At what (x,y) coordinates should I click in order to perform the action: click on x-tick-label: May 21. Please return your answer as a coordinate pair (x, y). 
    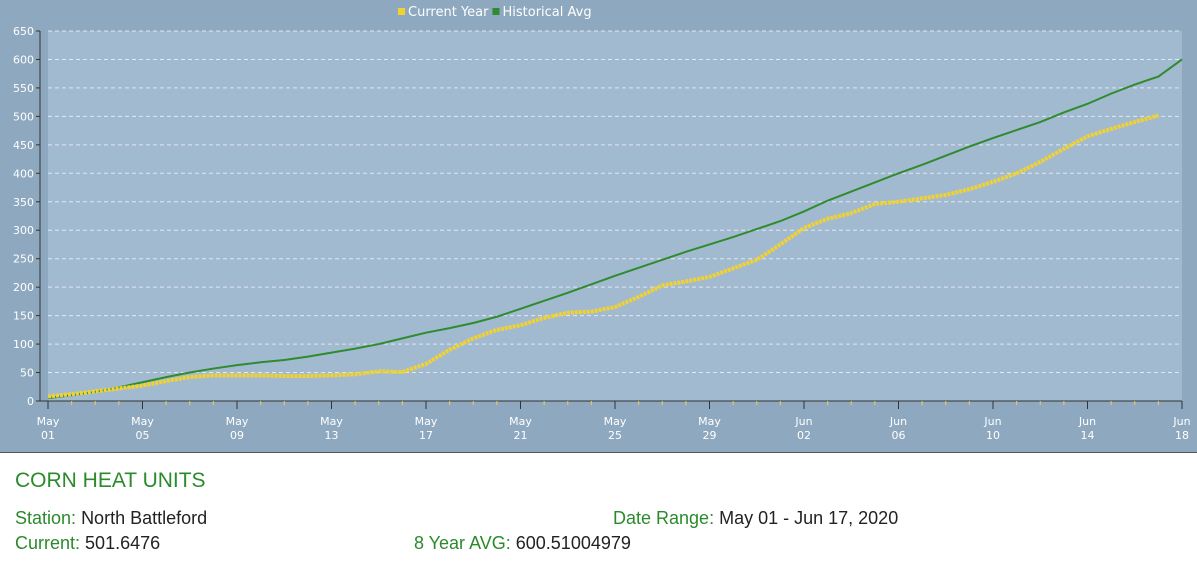
    Looking at the image, I should click on (520, 428).